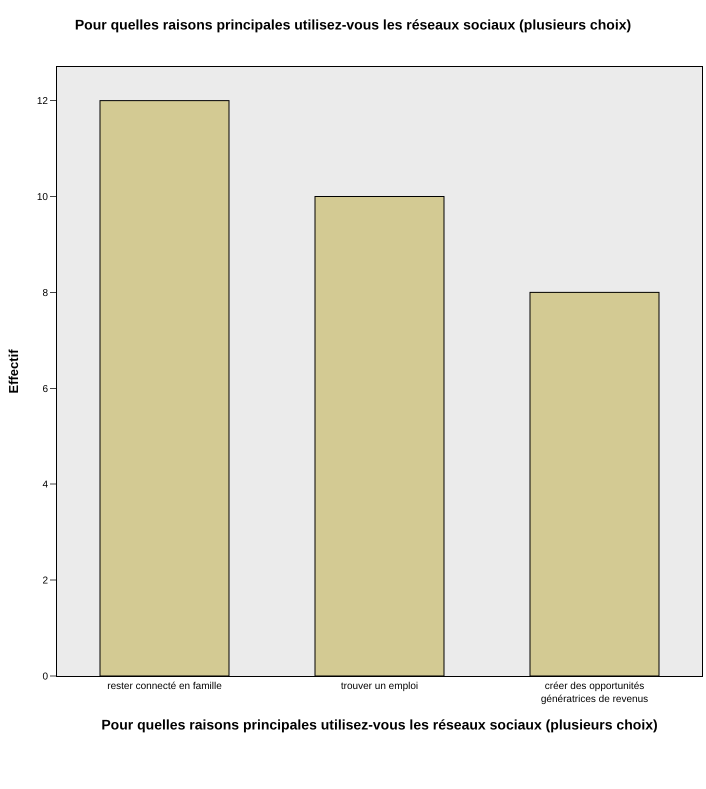  Describe the element at coordinates (45, 677) in the screenshot. I see `y-tick-label: 0` at that location.